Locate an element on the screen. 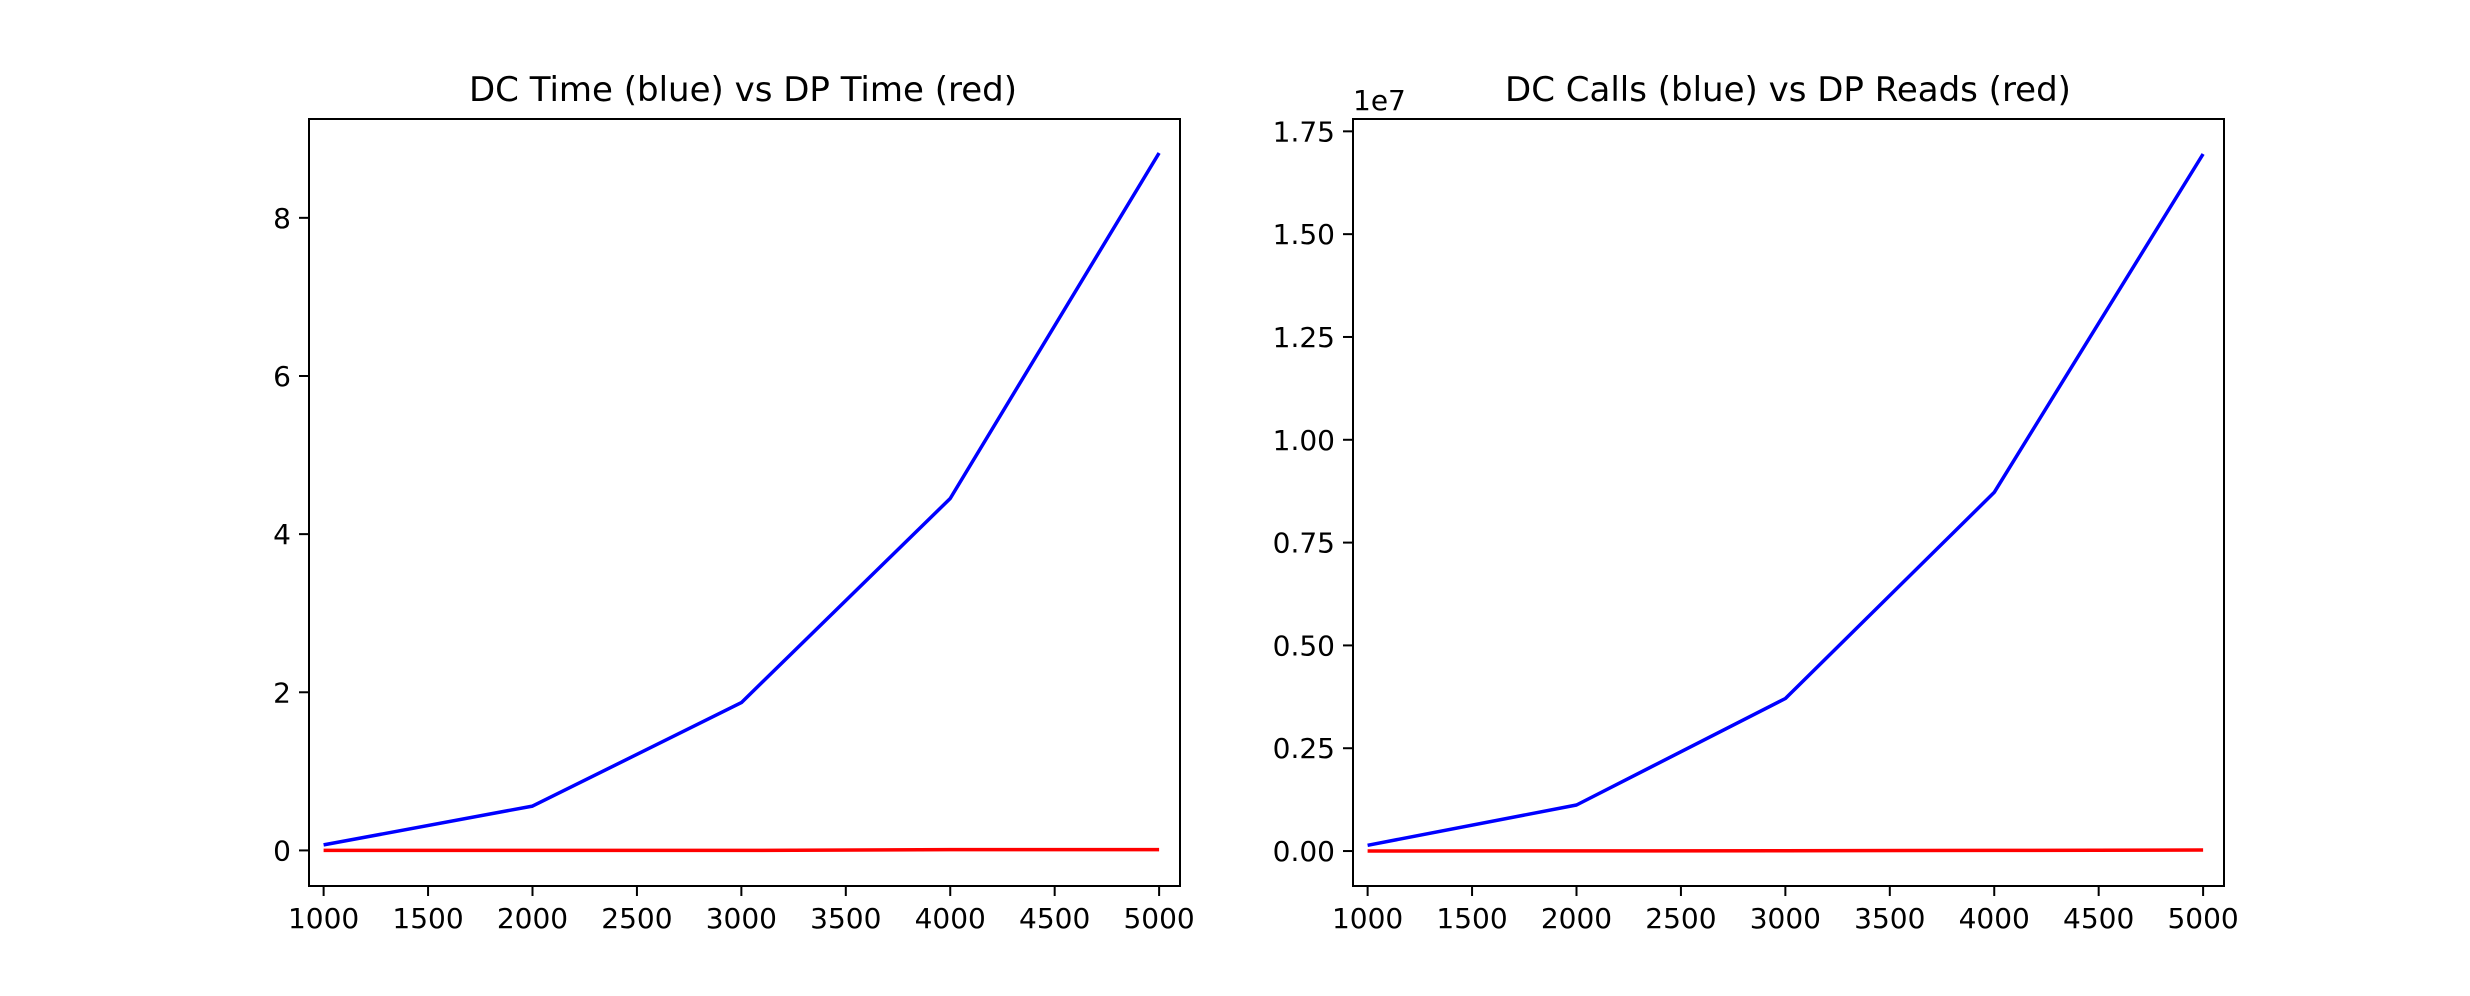 The height and width of the screenshot is (996, 2470). y-tick-label: 8 is located at coordinates (282, 218).